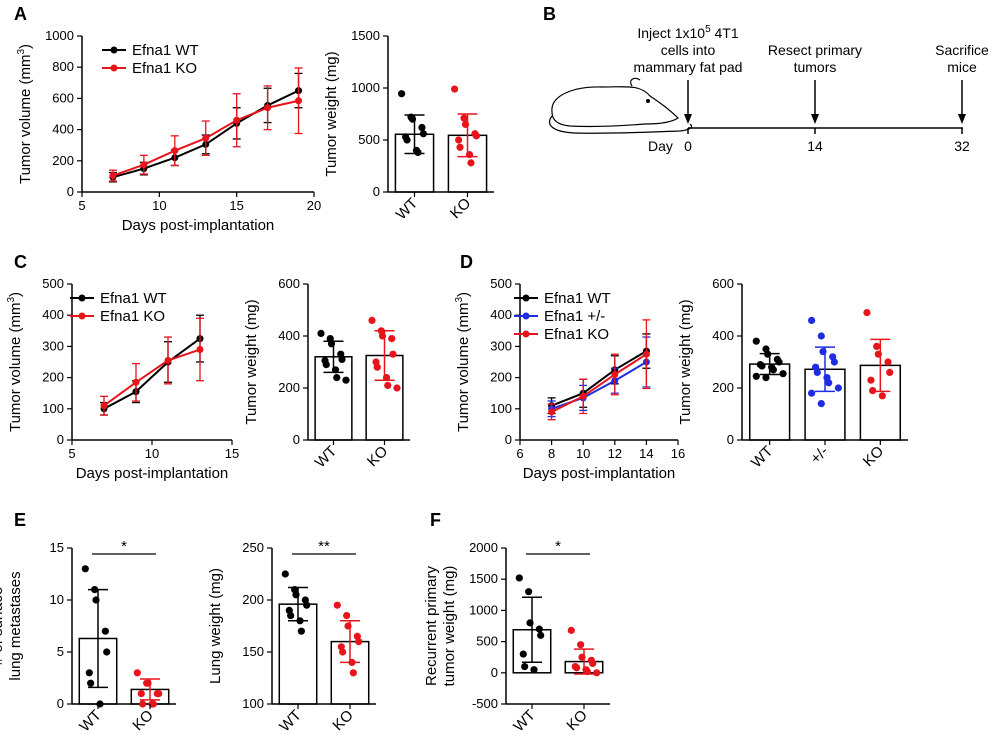  Describe the element at coordinates (152, 377) in the screenshot. I see `series-line` at that location.